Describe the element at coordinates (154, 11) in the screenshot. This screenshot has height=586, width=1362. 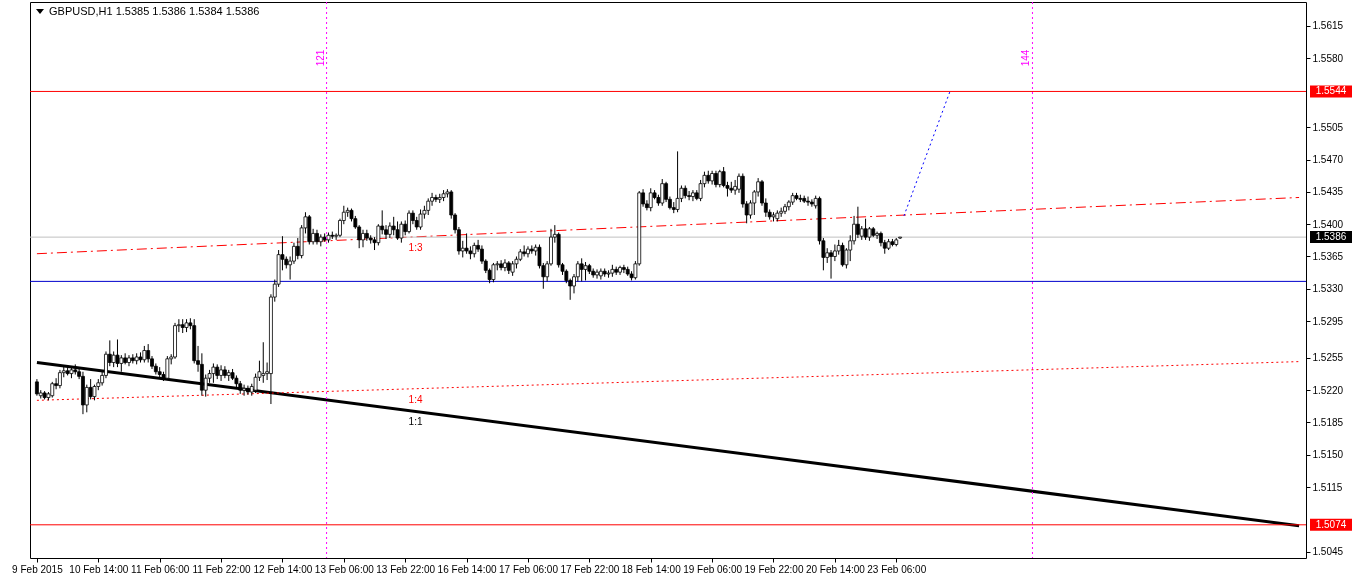
I see `chart-title: GBPUSD,H1 1.5385 1.5386 1.5384 1.5386` at that location.